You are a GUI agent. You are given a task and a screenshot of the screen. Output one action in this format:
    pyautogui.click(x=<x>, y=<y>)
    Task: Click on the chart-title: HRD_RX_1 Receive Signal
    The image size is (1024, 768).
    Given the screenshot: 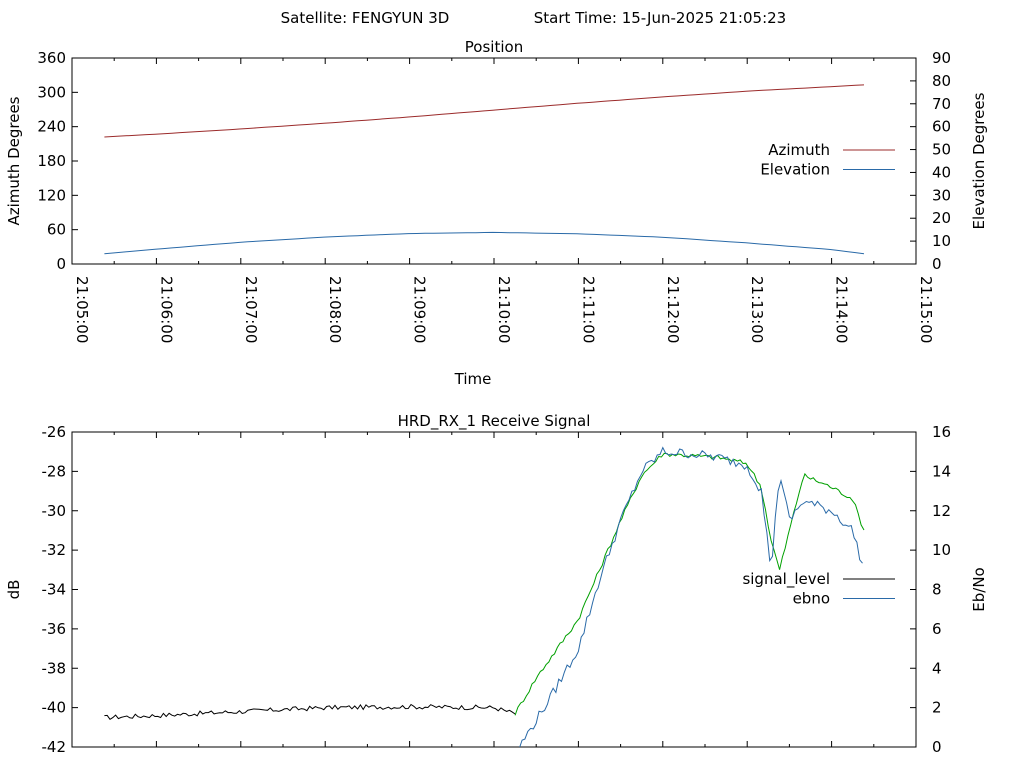 What is the action you would take?
    pyautogui.click(x=494, y=421)
    